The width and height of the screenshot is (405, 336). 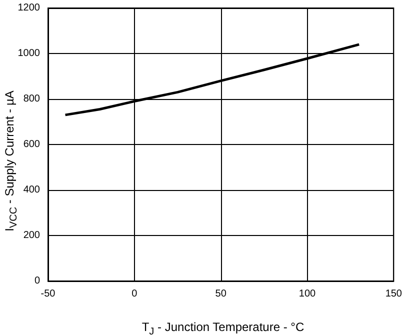 What do you see at coordinates (31, 190) in the screenshot?
I see `y-tick-label: 400` at bounding box center [31, 190].